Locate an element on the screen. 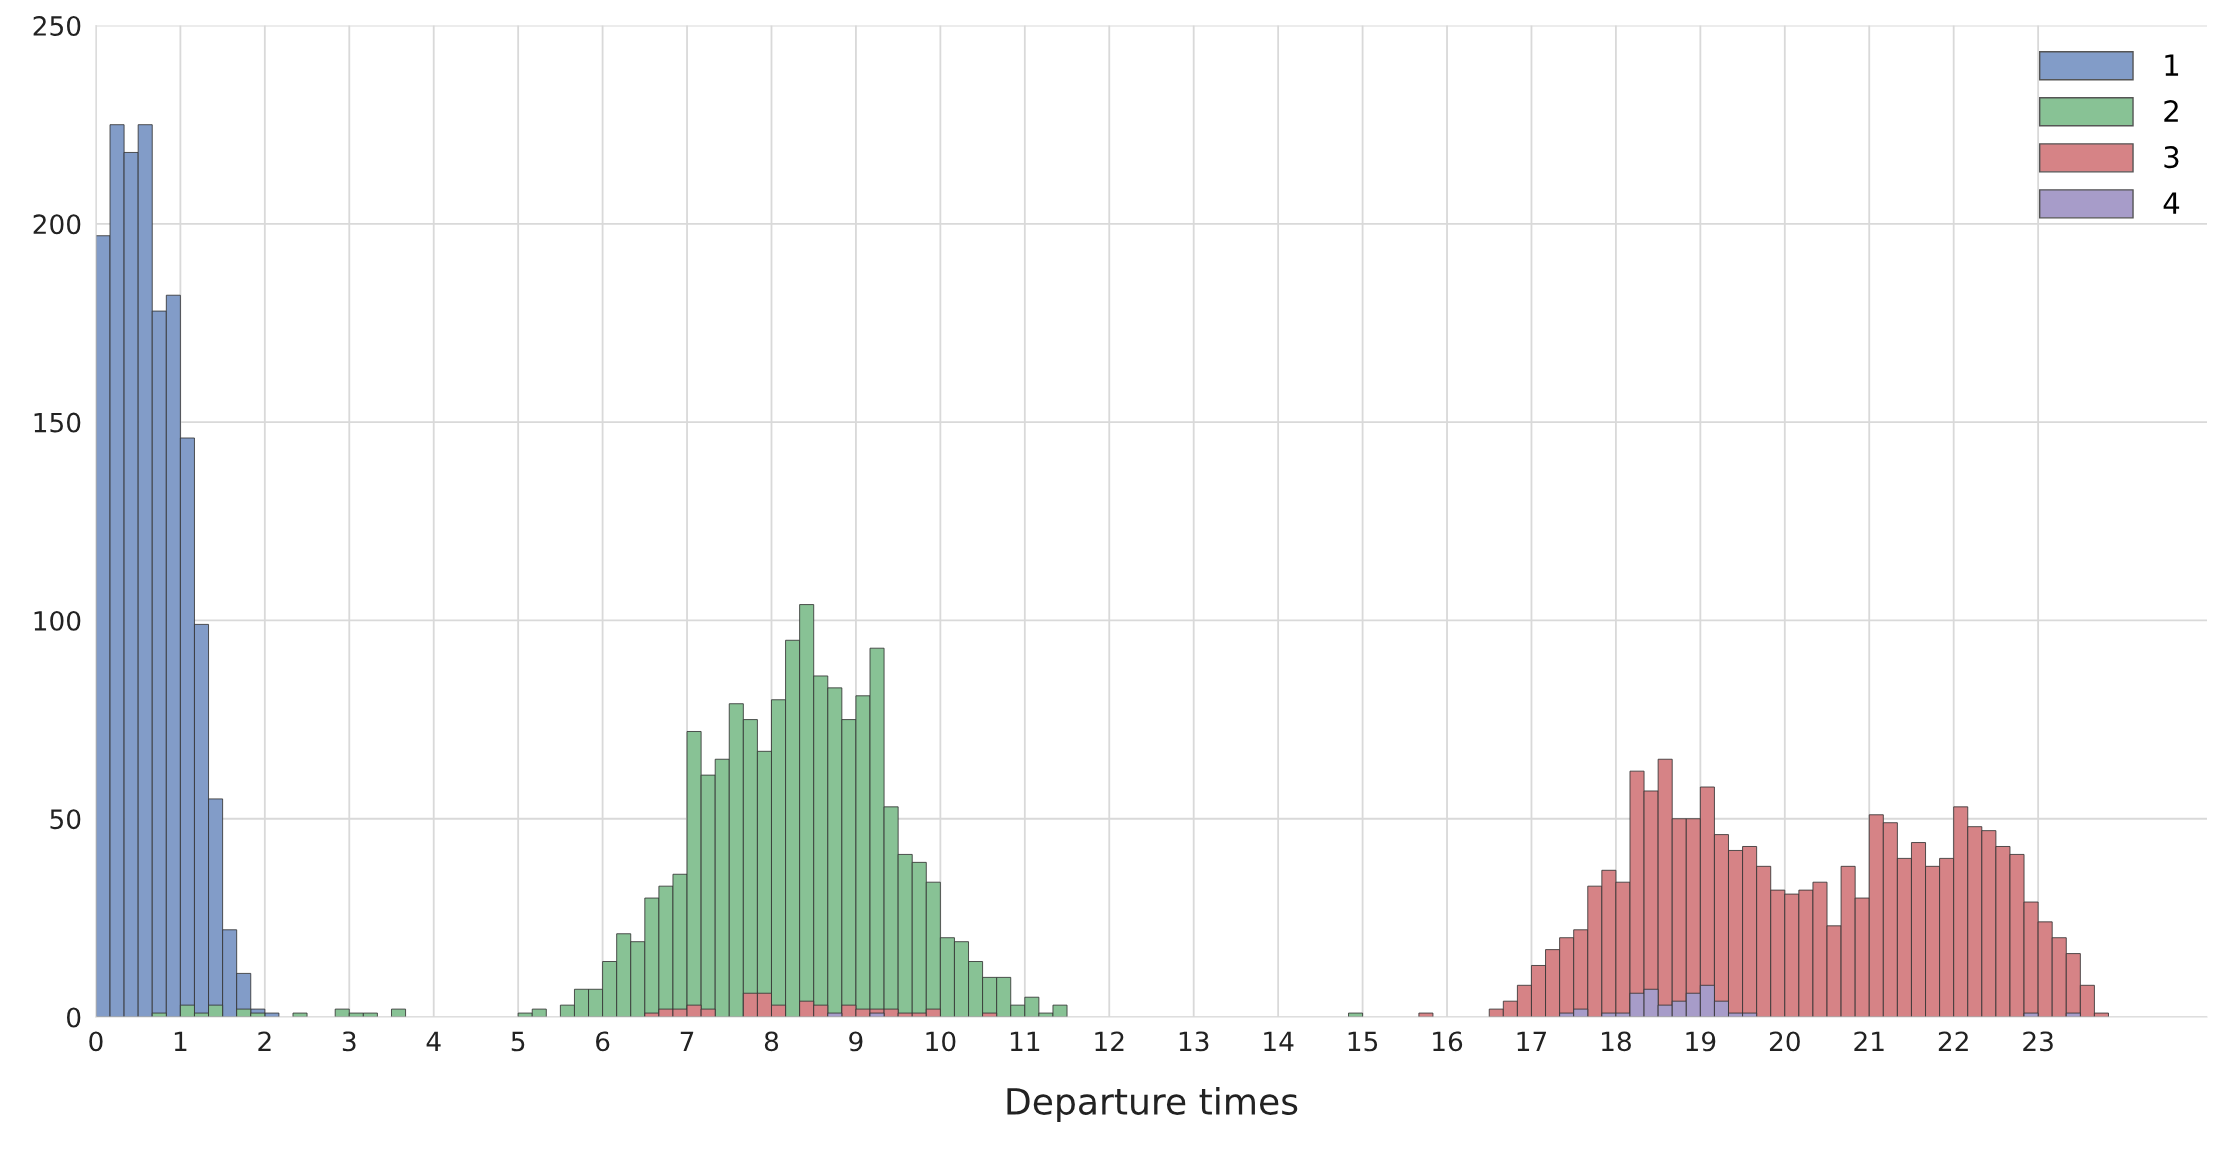 This screenshot has width=2221, height=1161. x-tick-label: 2 is located at coordinates (264, 1041).